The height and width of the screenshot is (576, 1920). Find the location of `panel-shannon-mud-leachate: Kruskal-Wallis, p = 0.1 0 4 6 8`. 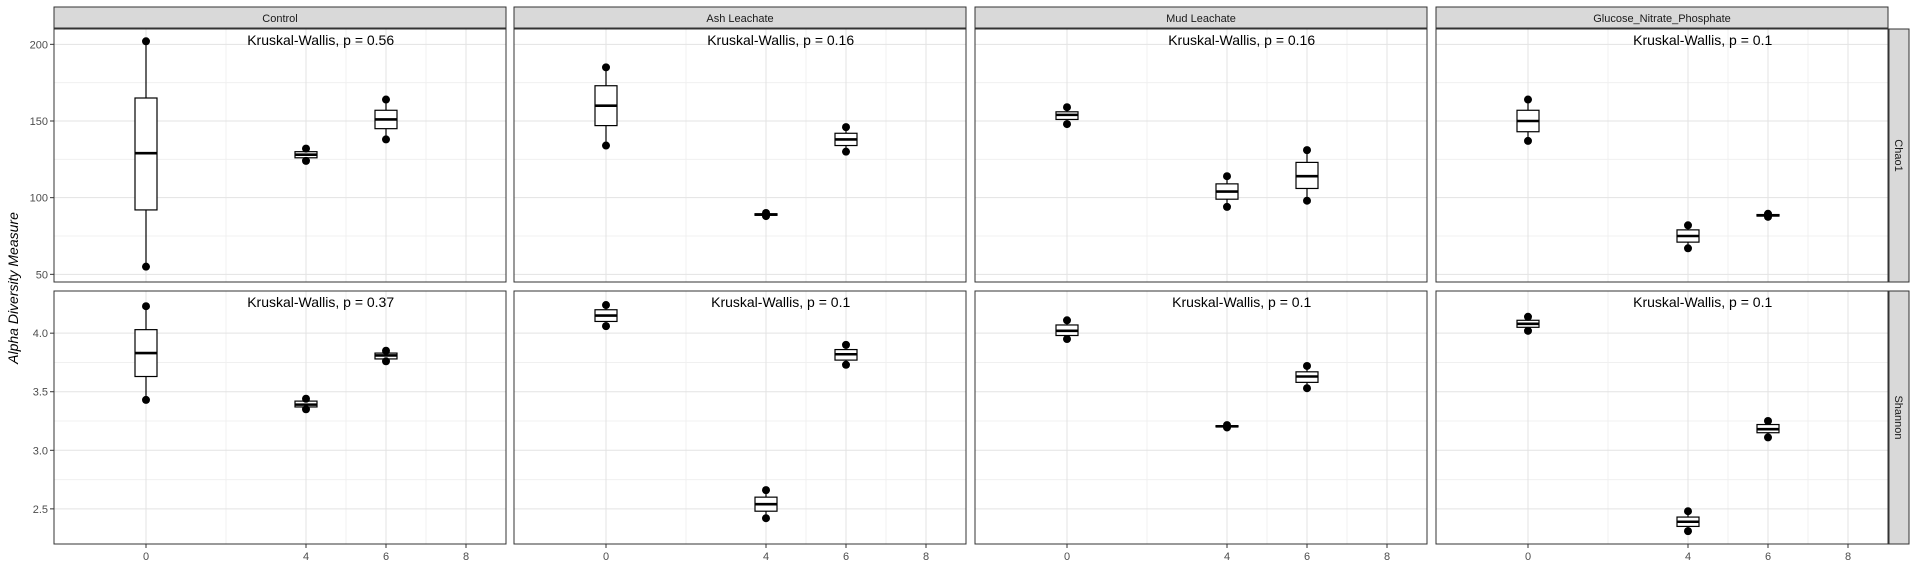

panel-shannon-mud-leachate: Kruskal-Wallis, p = 0.1 0 4 6 8 is located at coordinates (1201, 426).